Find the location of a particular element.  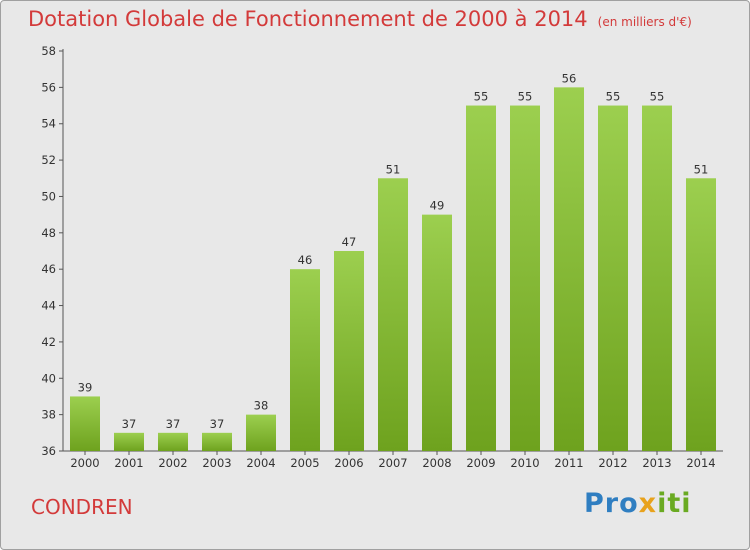

x-tick-label: 2009 is located at coordinates (480, 463).